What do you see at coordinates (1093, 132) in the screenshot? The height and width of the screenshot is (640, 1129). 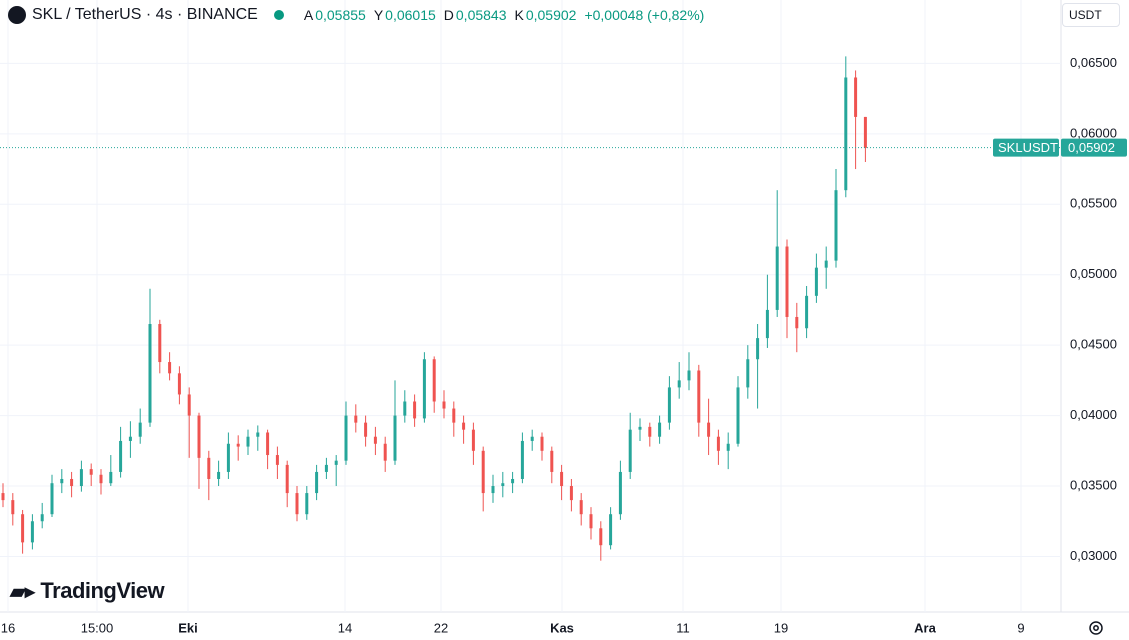 I see `y-tick-label: 0,06000` at bounding box center [1093, 132].